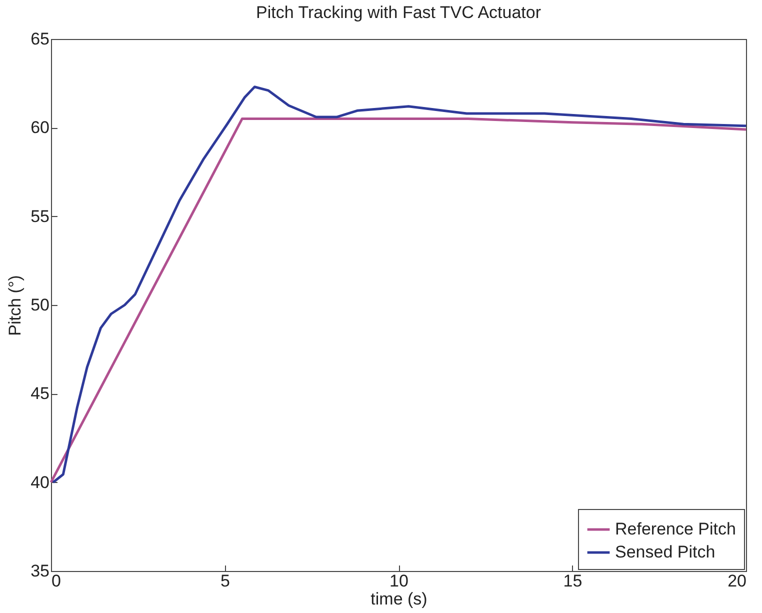 Image resolution: width=762 pixels, height=613 pixels. What do you see at coordinates (40, 305) in the screenshot?
I see `y-tick-label: 50` at bounding box center [40, 305].